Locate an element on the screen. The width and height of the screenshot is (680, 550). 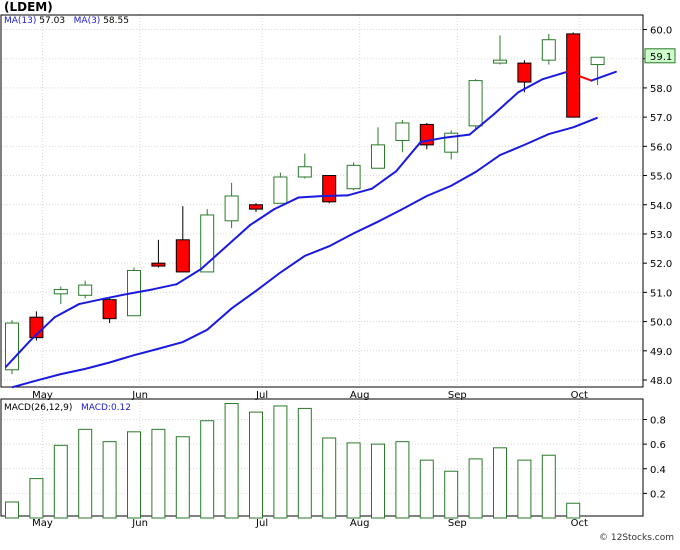
ma-legend: MA(13) 57.03 MA(3) 58.55 is located at coordinates (66, 21).